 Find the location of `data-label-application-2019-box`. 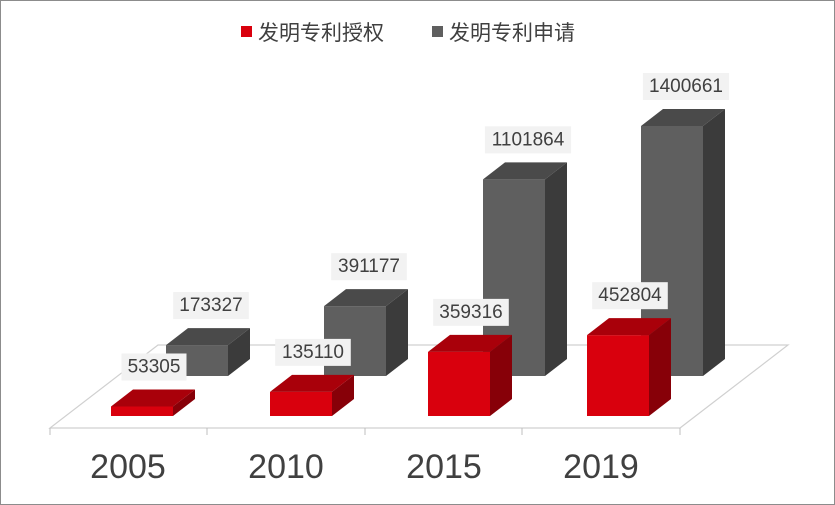

data-label-application-2019-box is located at coordinates (686, 86).